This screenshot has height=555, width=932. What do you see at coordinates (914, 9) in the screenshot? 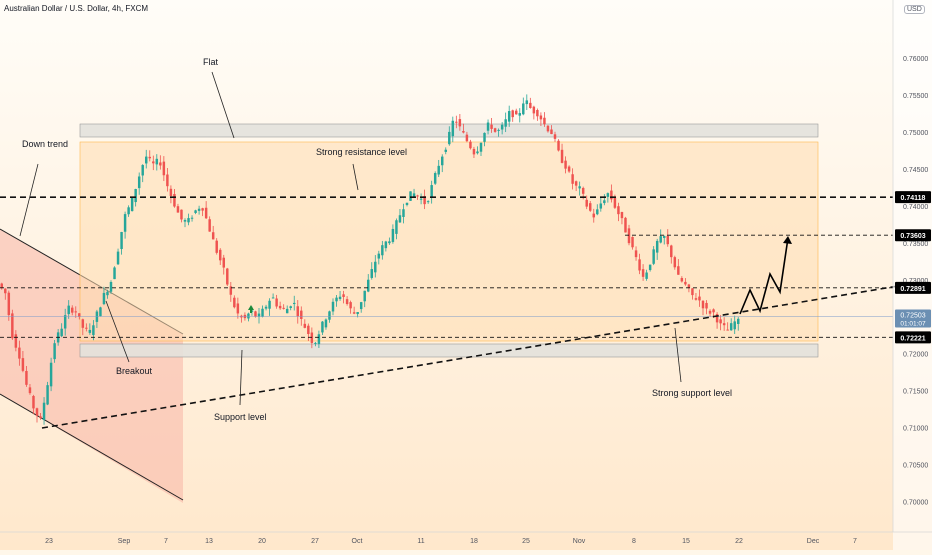
I see `currency-badge: USD` at bounding box center [914, 9].